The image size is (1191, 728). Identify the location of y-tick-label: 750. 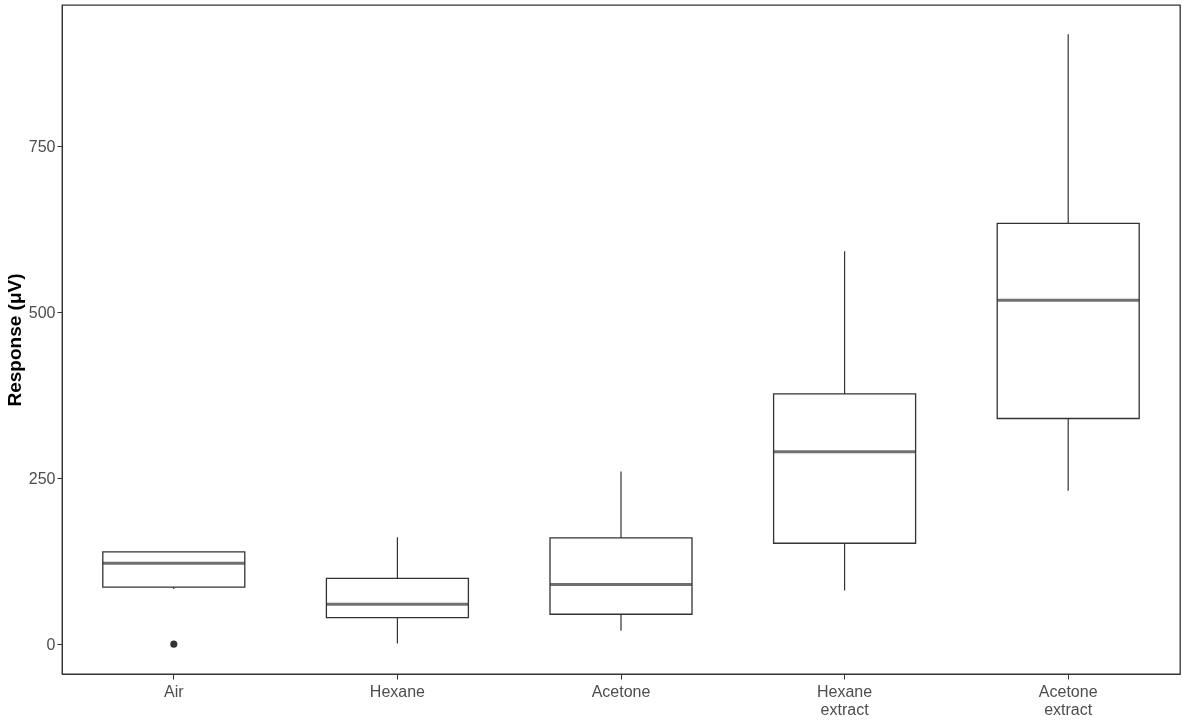
(42, 146).